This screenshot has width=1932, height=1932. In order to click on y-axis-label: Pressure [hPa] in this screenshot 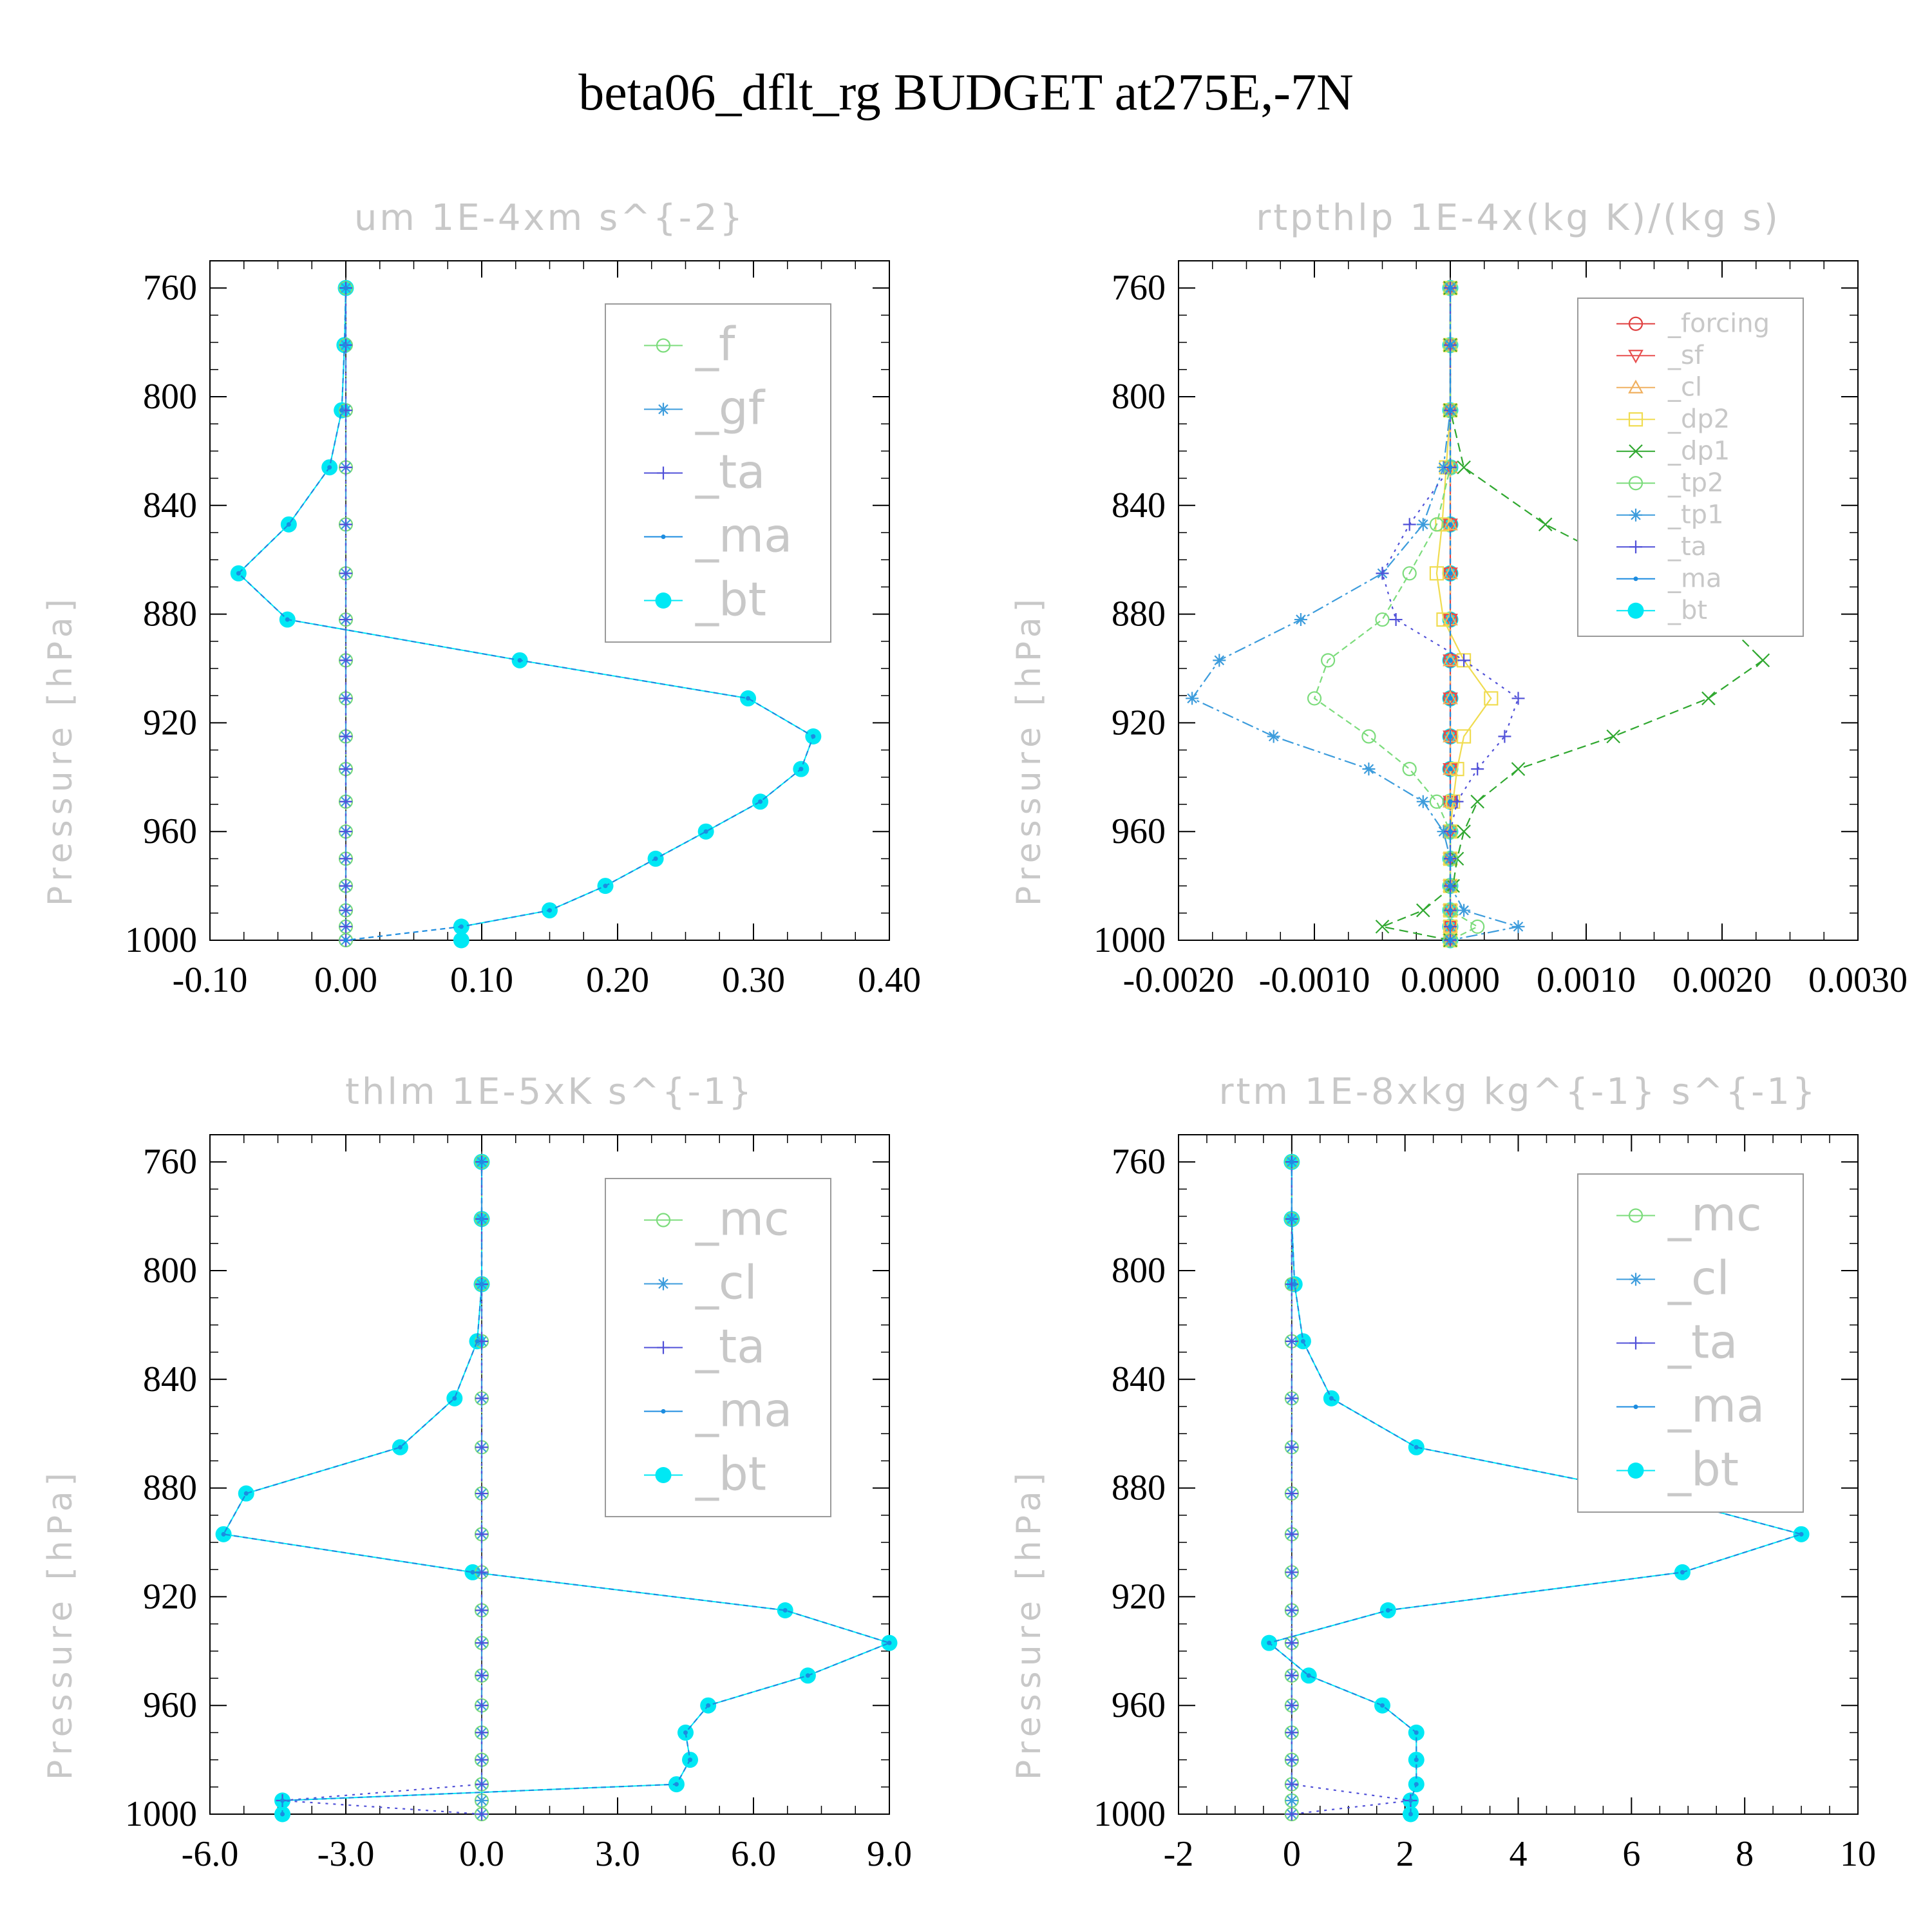, I will do `click(1029, 750)`.